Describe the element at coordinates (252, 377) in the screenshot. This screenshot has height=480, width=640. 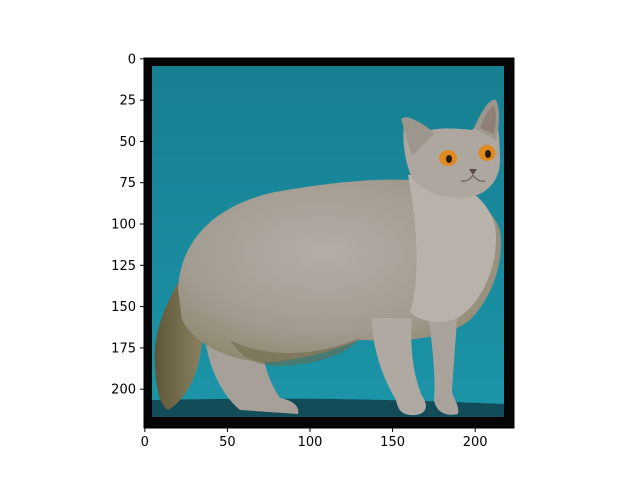
I see `cat-back-leg` at that location.